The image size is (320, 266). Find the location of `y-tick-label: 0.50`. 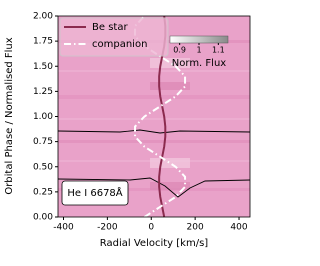

y-tick-label: 0.50 is located at coordinates (43, 167).